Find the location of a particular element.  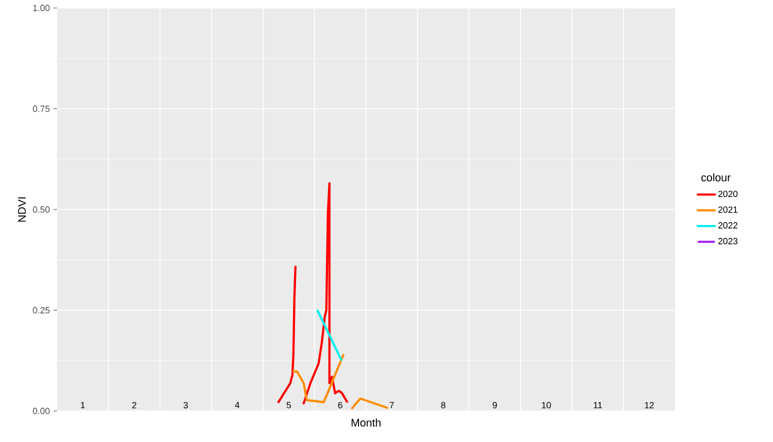

x-tick-label: 10 is located at coordinates (546, 405).